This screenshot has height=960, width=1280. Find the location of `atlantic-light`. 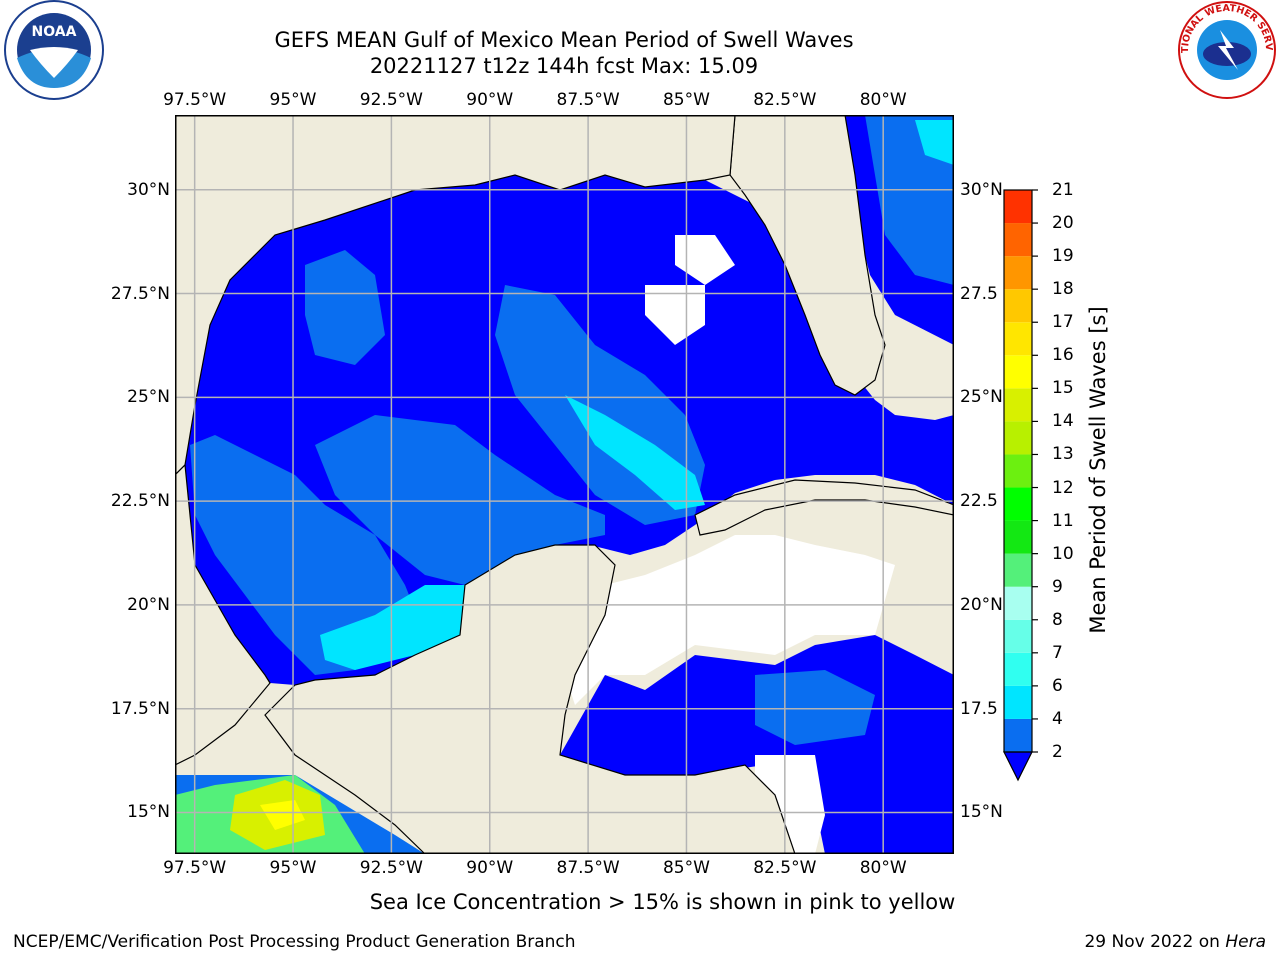

atlantic-light is located at coordinates (909, 200).